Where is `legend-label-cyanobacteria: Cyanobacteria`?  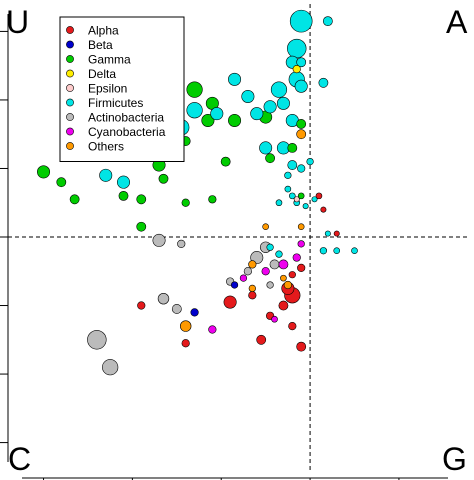 legend-label-cyanobacteria: Cyanobacteria is located at coordinates (127, 132).